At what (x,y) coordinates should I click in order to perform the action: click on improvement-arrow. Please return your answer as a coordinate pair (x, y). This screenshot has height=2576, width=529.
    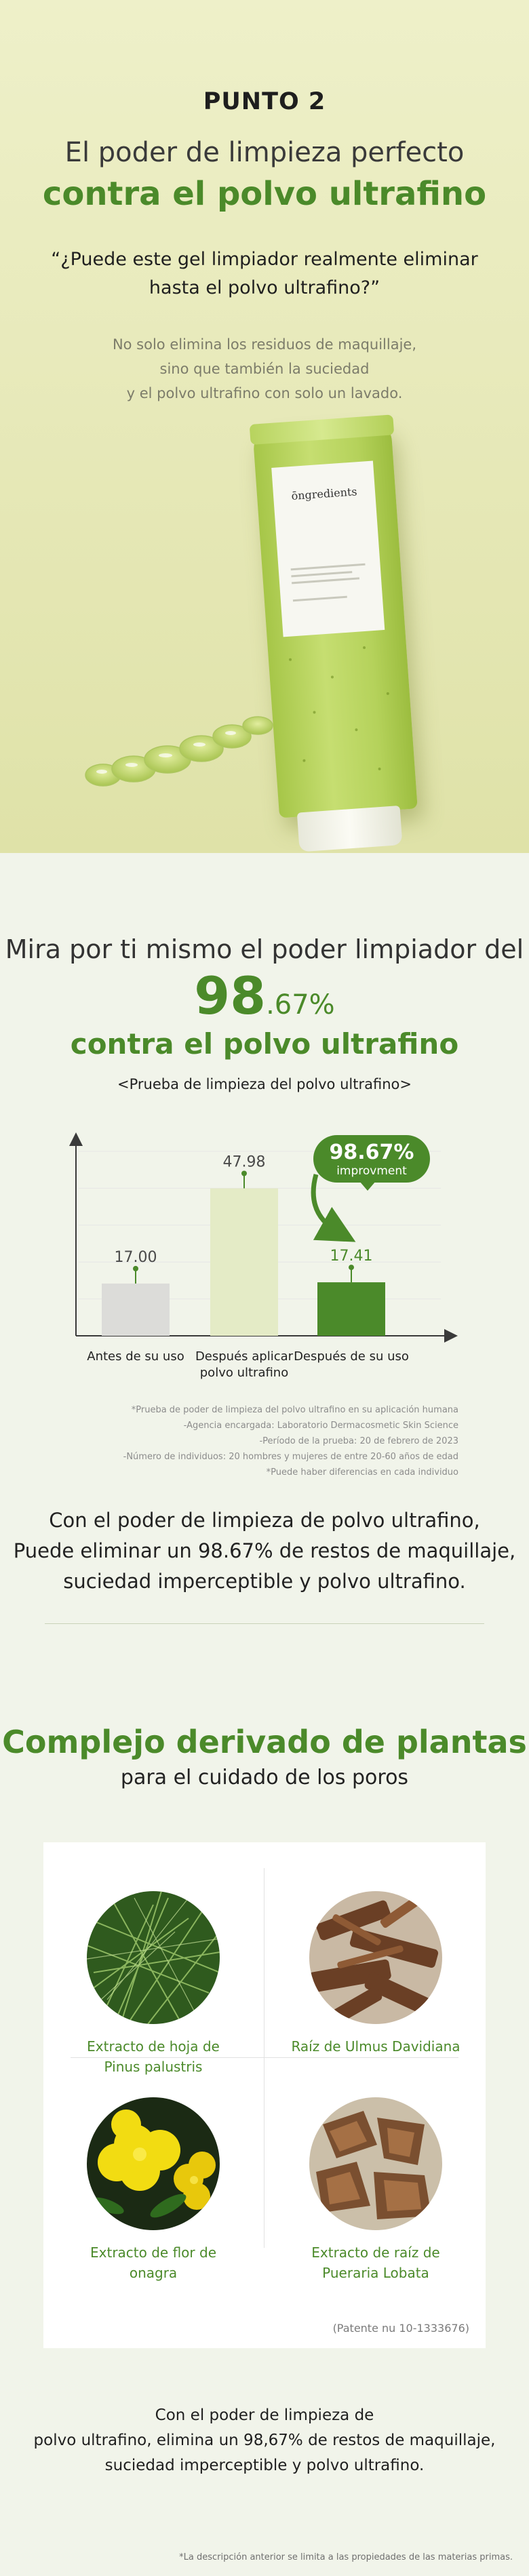
    Looking at the image, I should click on (333, 1208).